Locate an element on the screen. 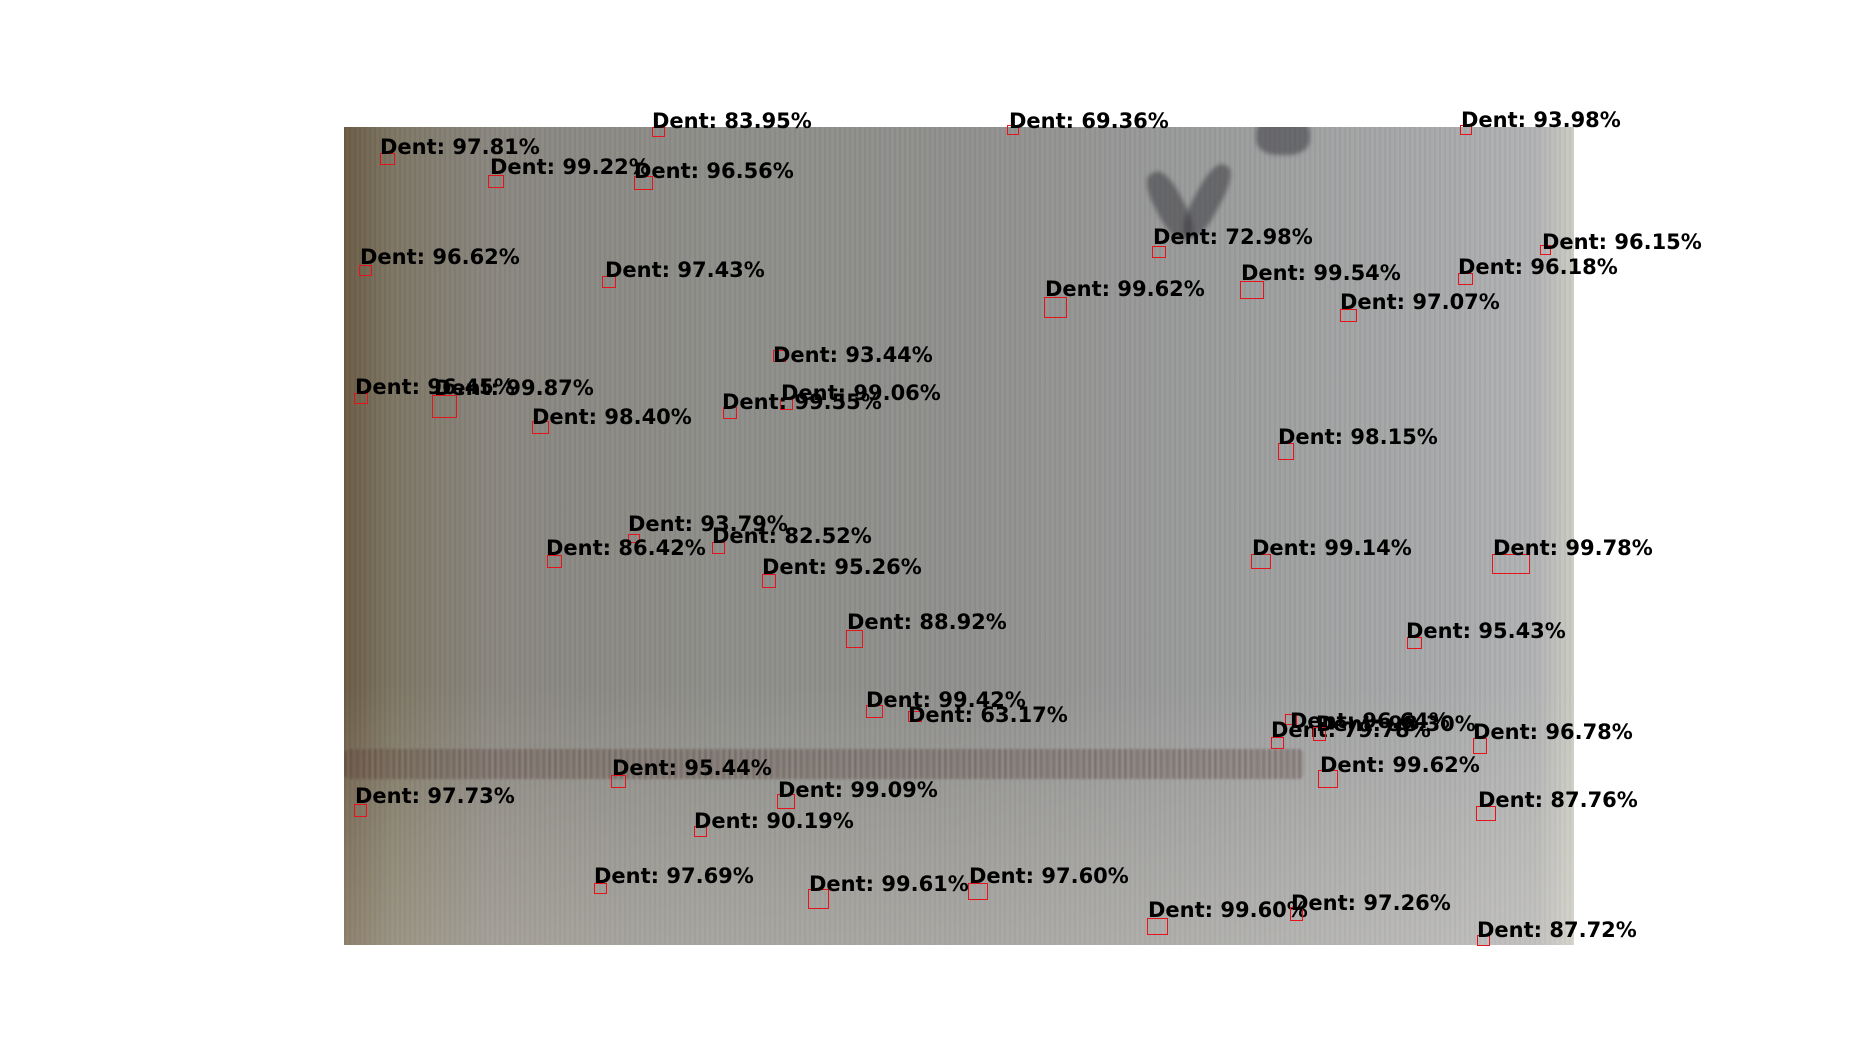 Image resolution: width=1850 pixels, height=1050 pixels. detection-label: Dent: 97.43% is located at coordinates (685, 270).